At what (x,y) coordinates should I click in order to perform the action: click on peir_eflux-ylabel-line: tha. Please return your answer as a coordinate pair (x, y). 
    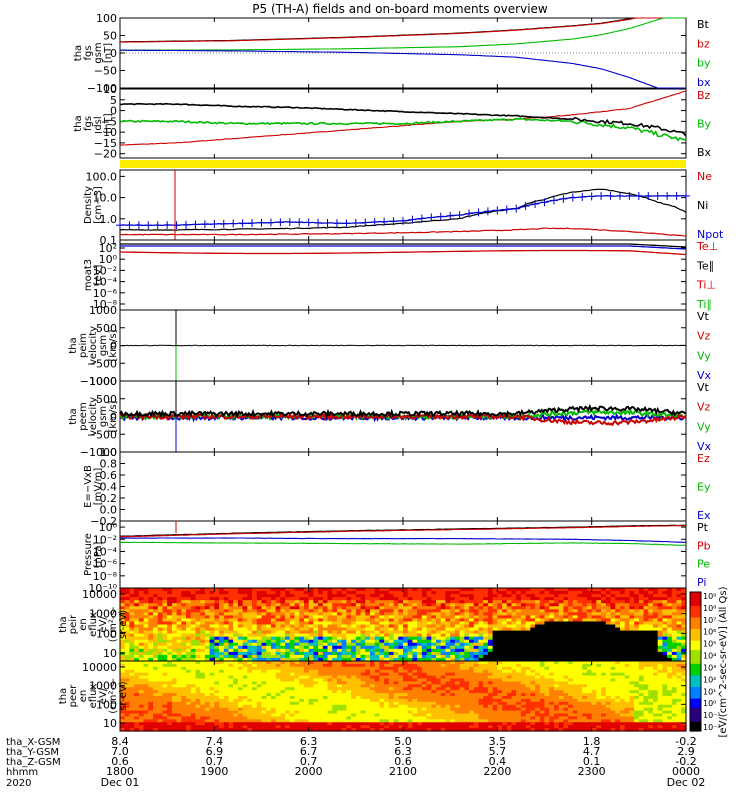
    Looking at the image, I should click on (63, 624).